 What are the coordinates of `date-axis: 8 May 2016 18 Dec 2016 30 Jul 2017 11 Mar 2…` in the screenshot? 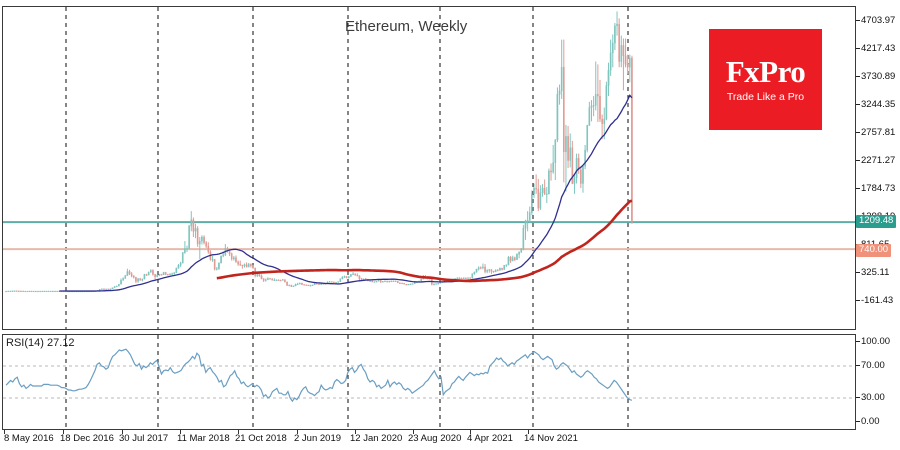 It's located at (450, 440).